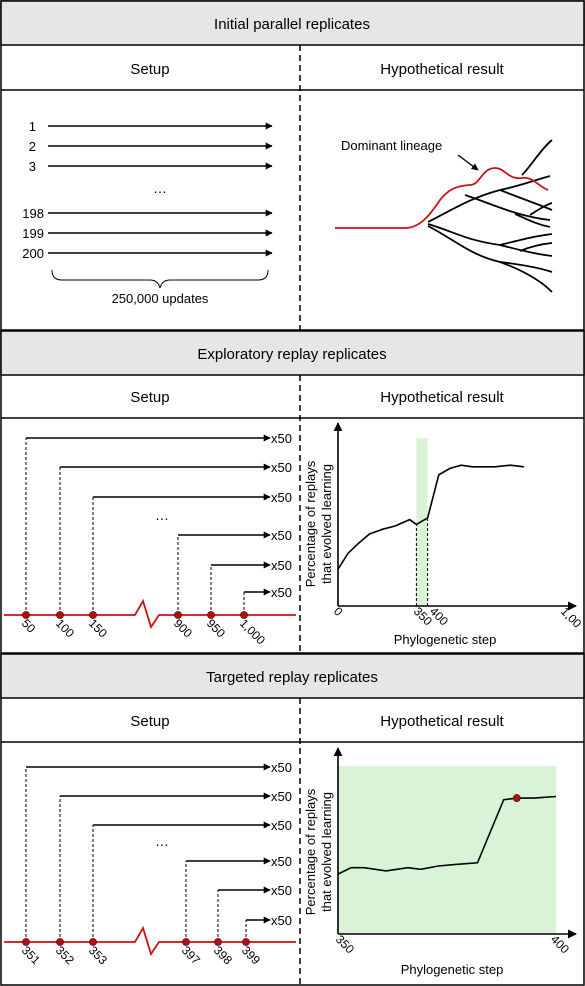  What do you see at coordinates (31, 955) in the screenshot?
I see `step-label: 351` at bounding box center [31, 955].